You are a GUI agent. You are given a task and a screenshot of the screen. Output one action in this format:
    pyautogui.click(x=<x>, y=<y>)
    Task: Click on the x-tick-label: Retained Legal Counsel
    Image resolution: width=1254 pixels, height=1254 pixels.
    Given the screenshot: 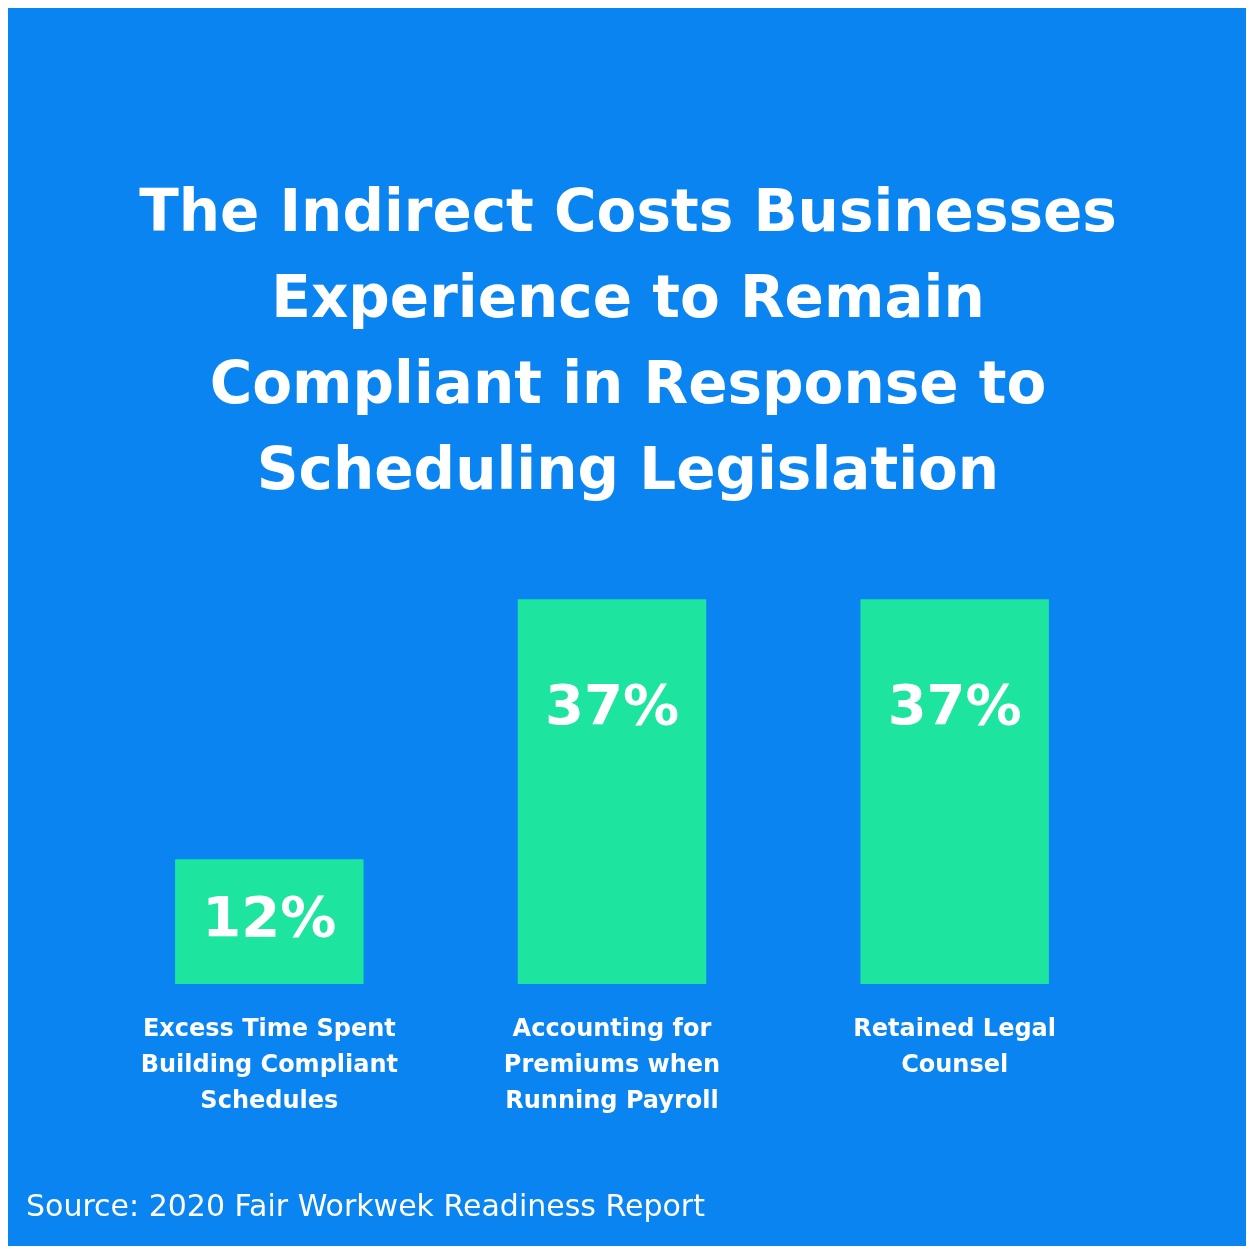 What is the action you would take?
    pyautogui.click(x=955, y=1046)
    